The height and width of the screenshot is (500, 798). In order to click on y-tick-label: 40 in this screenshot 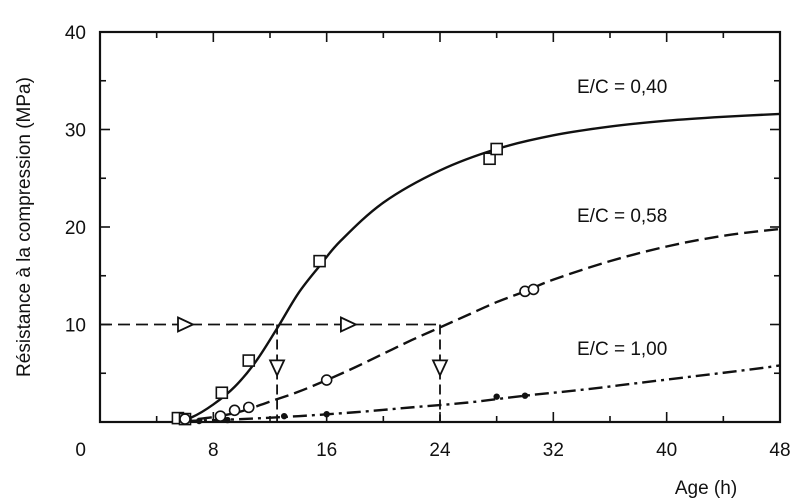, I will do `click(75, 33)`.